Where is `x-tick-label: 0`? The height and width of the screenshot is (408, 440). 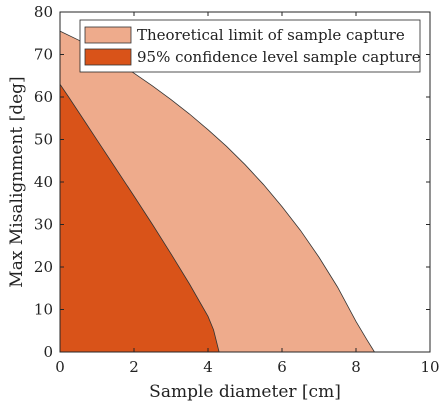 x-tick-label: 0 is located at coordinates (60, 367).